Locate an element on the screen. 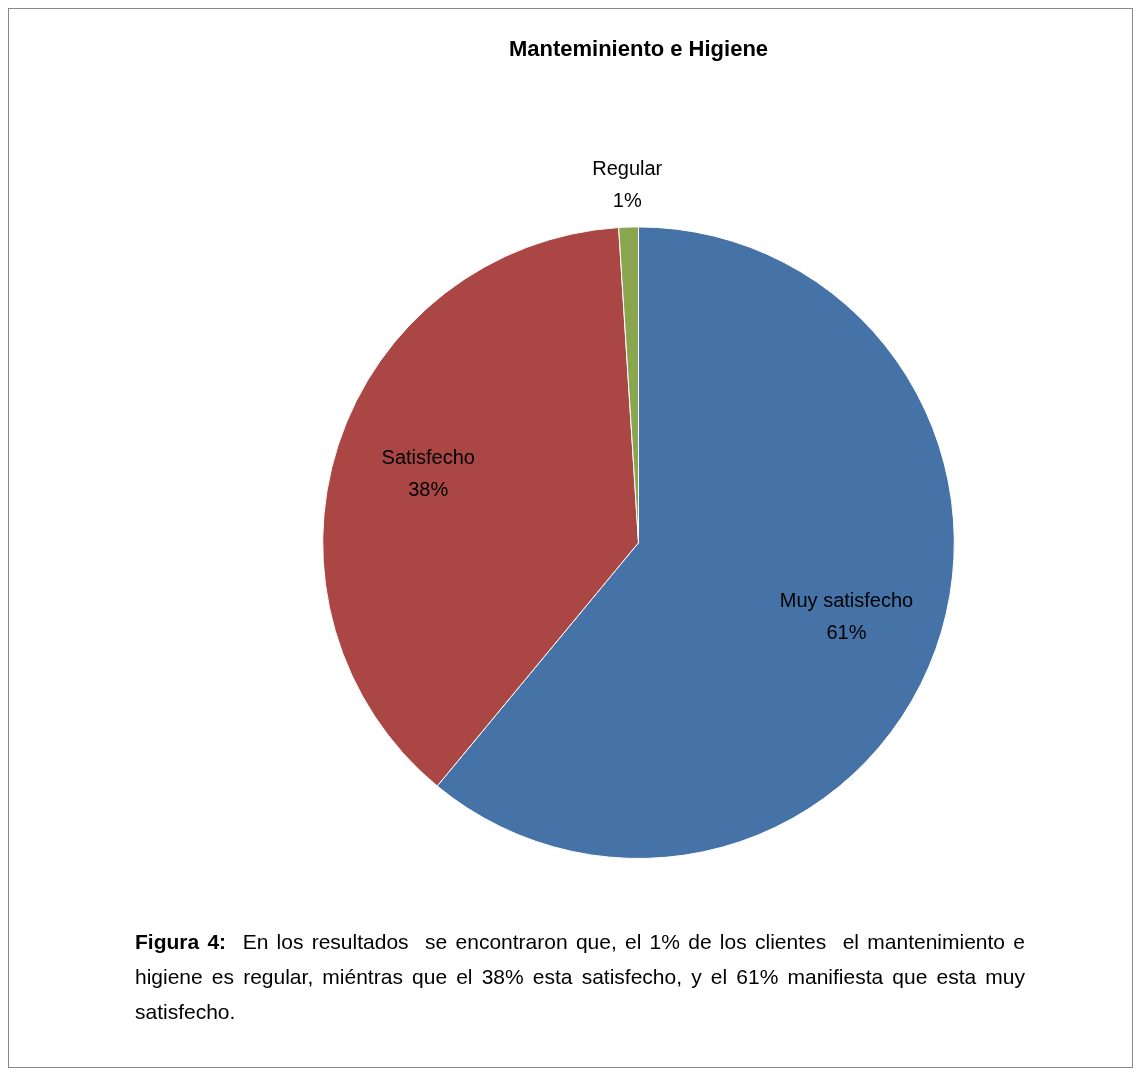 The image size is (1141, 1076). slice-label: Satisfecho is located at coordinates (428, 456).